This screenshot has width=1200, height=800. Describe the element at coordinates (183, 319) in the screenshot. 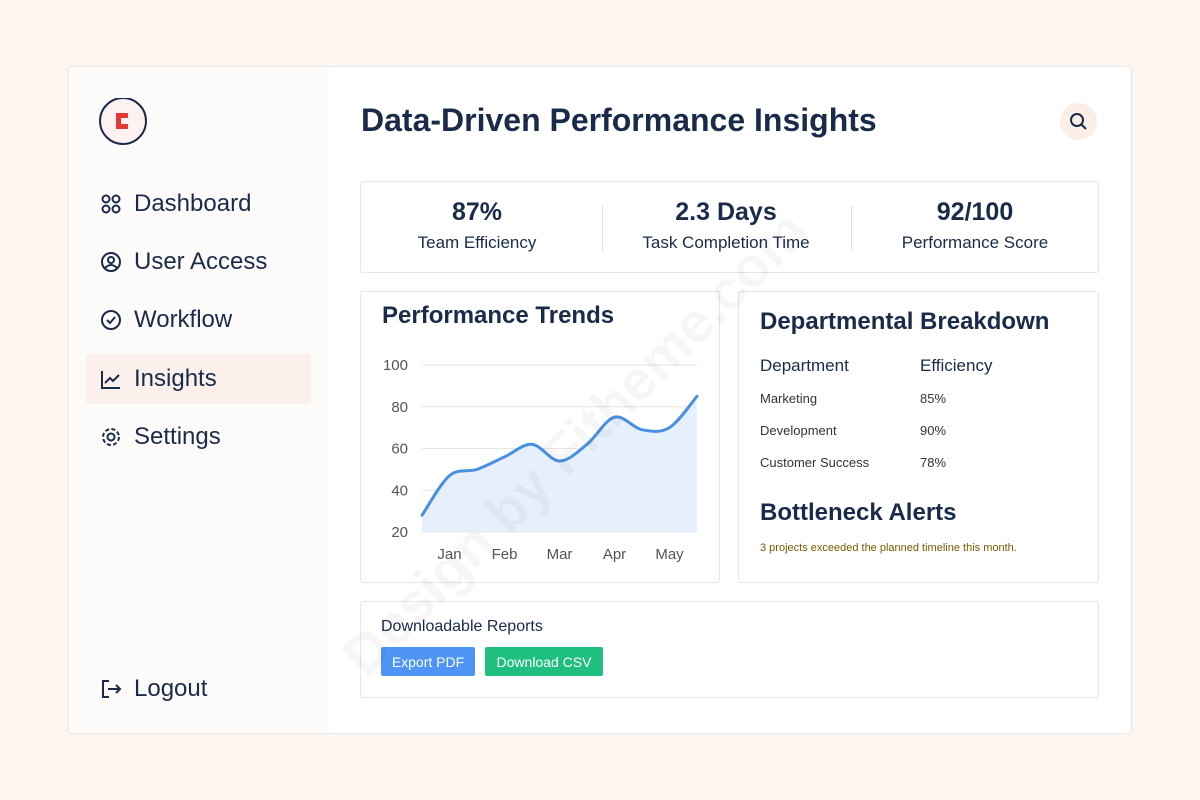

I see `nav-label: Workflow` at that location.